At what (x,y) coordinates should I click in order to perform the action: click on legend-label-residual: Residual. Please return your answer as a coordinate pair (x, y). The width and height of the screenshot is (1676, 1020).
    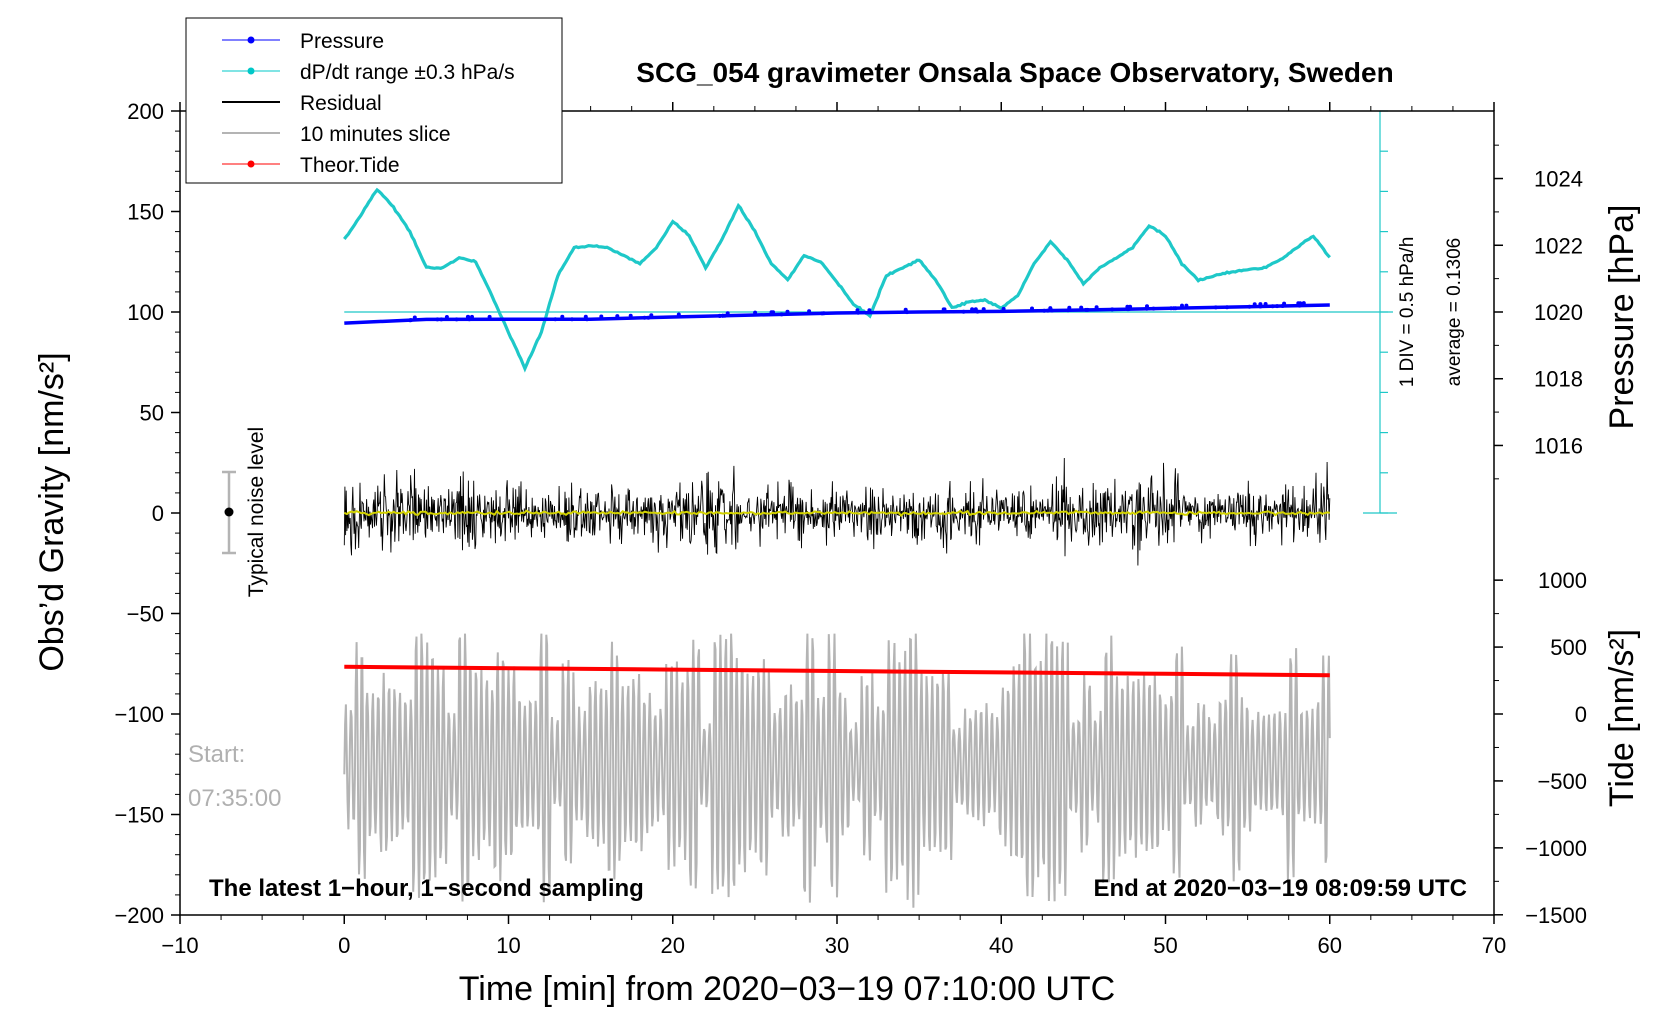
    Looking at the image, I should click on (341, 103).